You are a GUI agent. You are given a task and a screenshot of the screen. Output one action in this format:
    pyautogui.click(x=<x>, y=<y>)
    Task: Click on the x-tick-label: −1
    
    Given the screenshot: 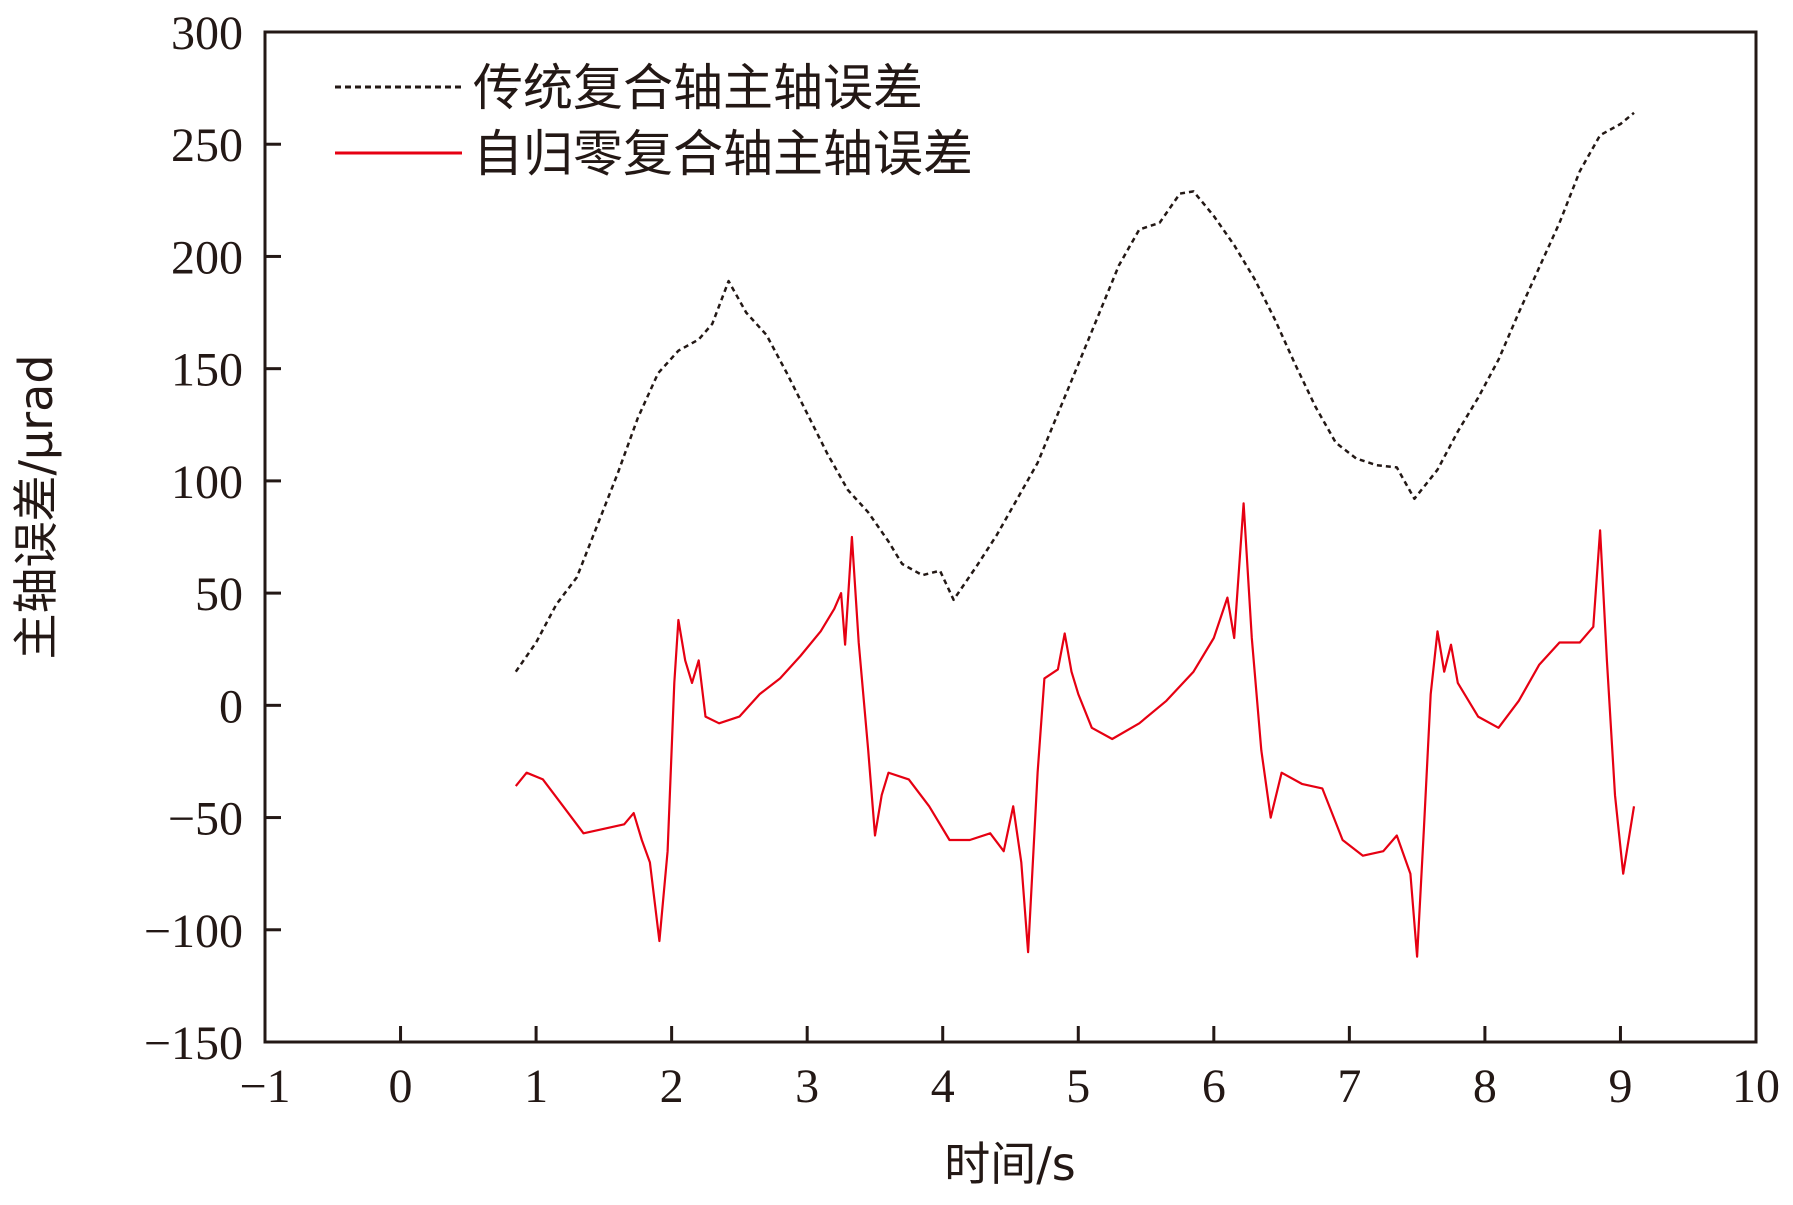 What is the action you would take?
    pyautogui.click(x=264, y=1086)
    